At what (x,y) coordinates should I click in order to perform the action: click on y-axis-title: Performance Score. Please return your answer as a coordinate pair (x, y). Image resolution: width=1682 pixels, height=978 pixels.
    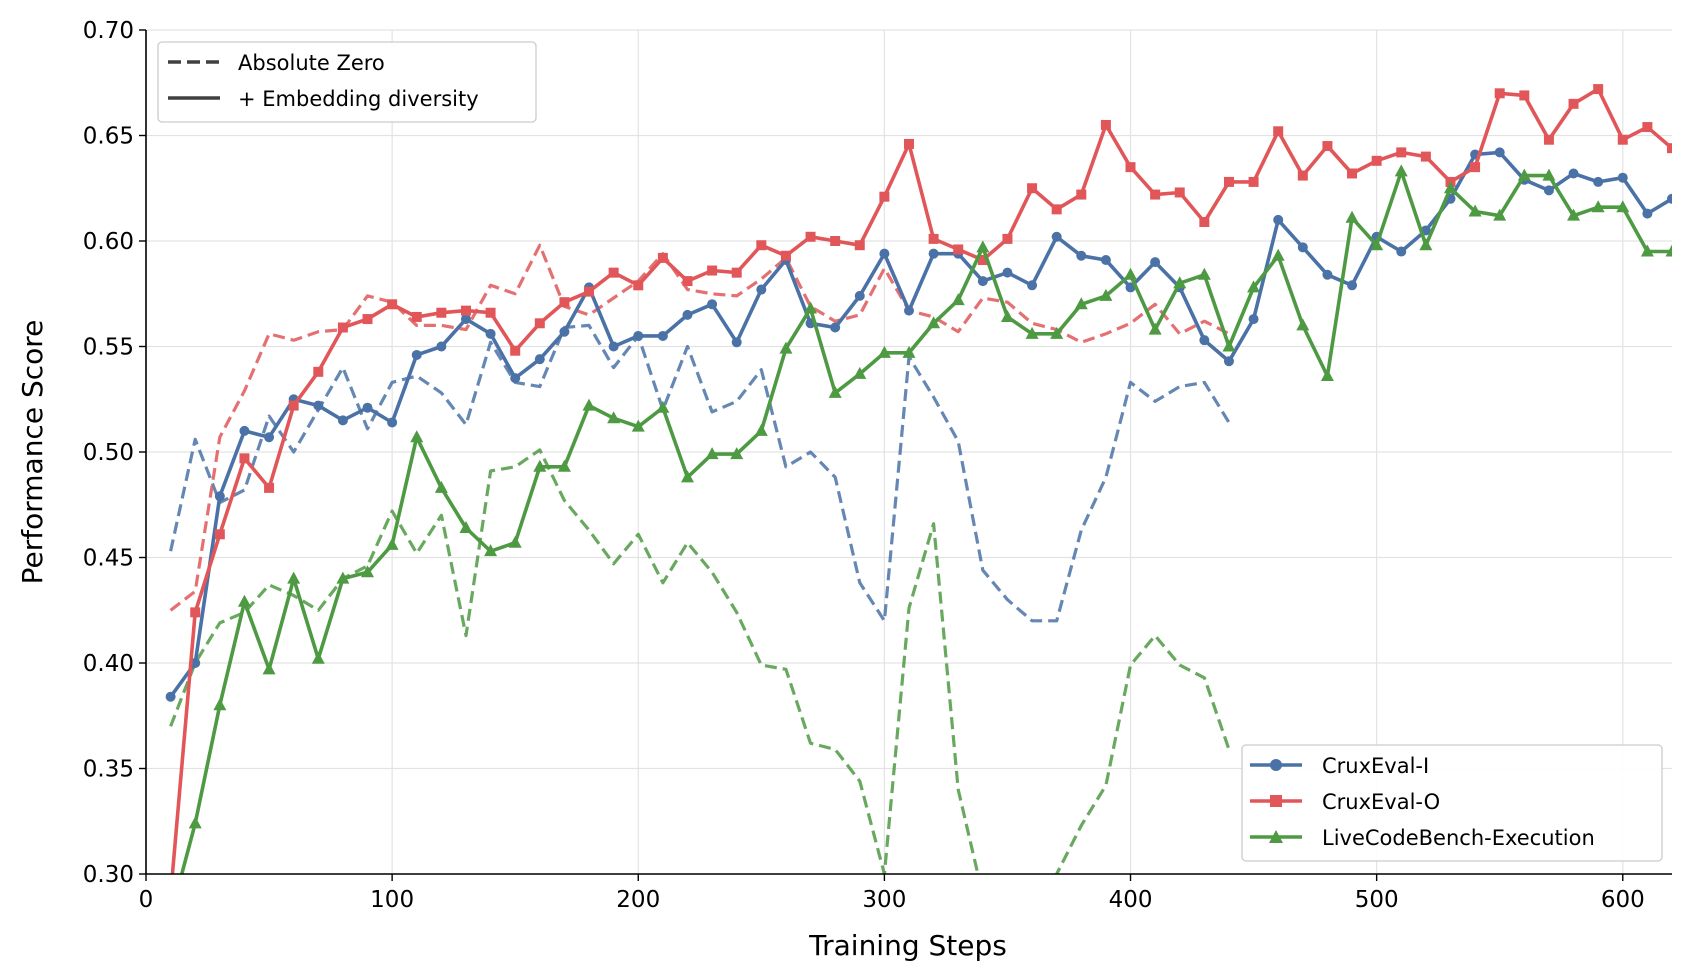
    Looking at the image, I should click on (32, 452).